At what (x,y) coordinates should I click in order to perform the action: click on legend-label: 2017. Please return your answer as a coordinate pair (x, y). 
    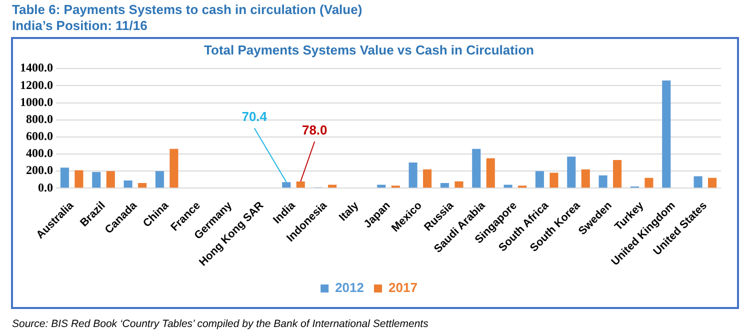
    Looking at the image, I should click on (403, 288).